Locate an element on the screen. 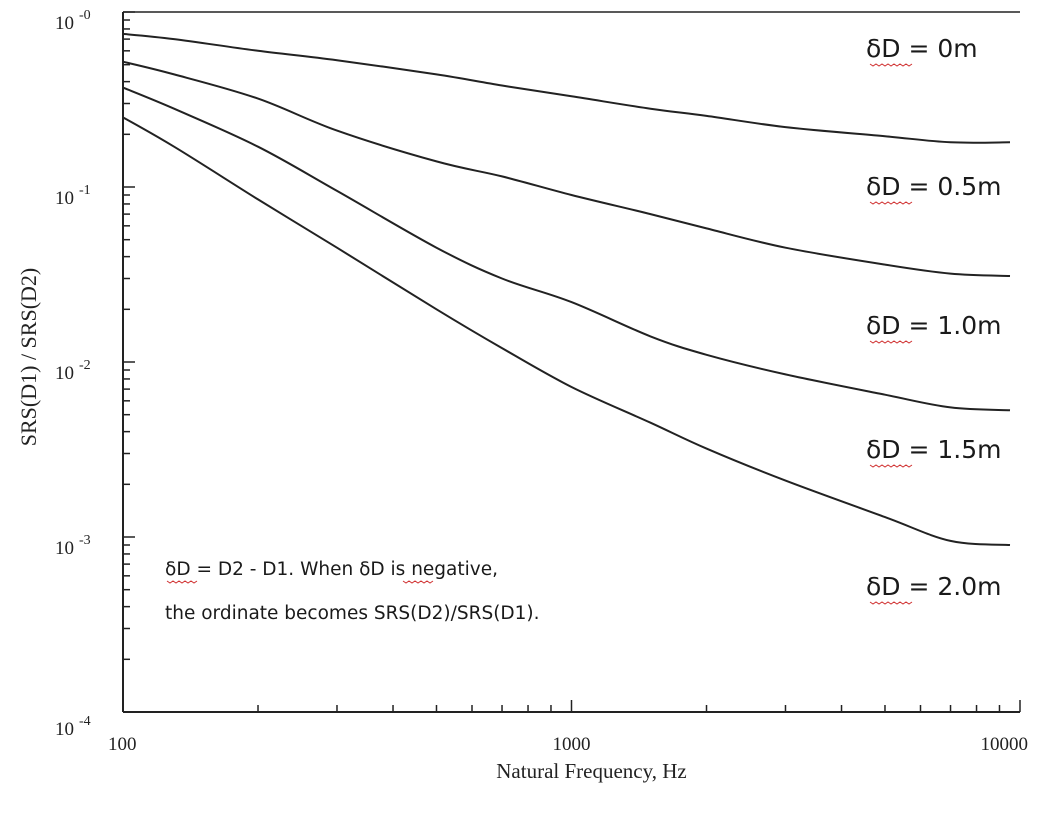 The height and width of the screenshot is (815, 1061). y-tick-label: 10 -2 is located at coordinates (73, 371).